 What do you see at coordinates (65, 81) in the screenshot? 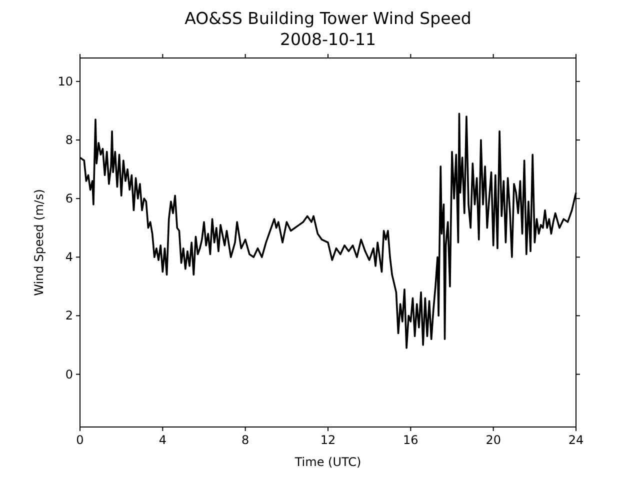
I see `y-tick-label: 10` at bounding box center [65, 81].